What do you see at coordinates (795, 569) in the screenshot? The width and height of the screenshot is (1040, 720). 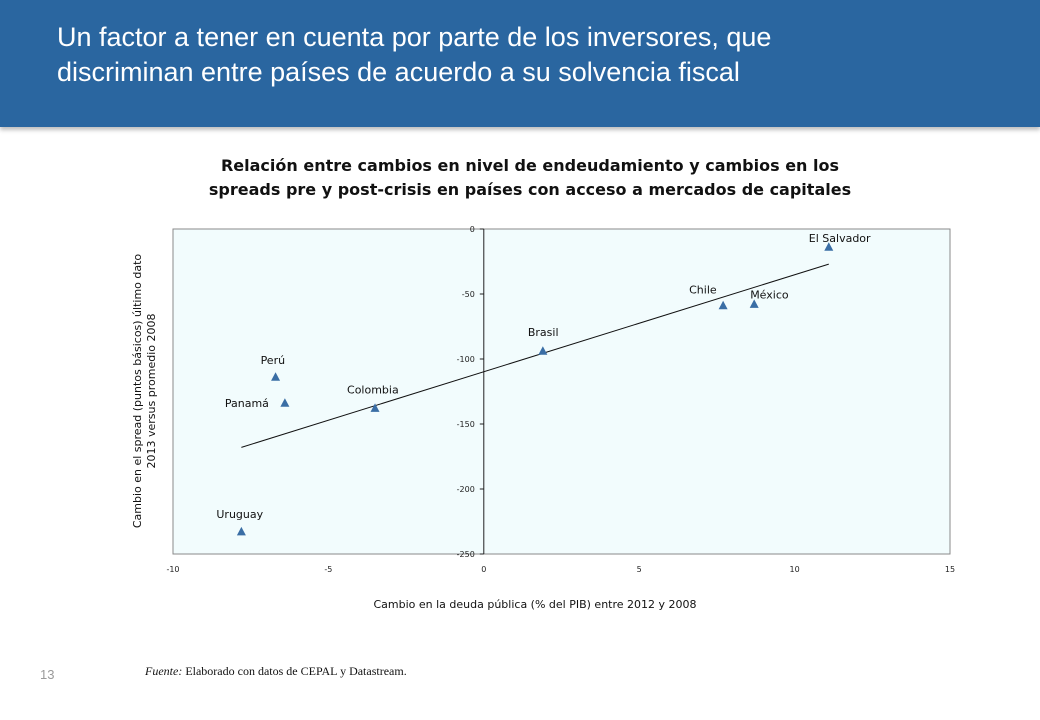 I see `x-tick-label: 10` at bounding box center [795, 569].